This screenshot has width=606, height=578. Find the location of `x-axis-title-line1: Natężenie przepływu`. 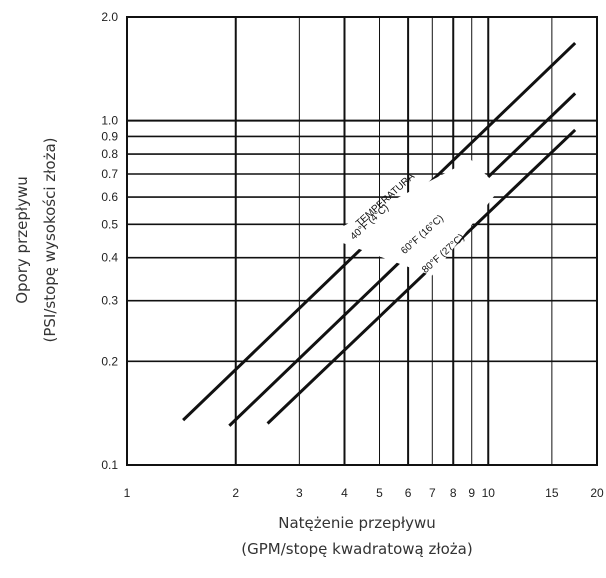

x-axis-title-line1: Natężenie przepływu is located at coordinates (357, 523).